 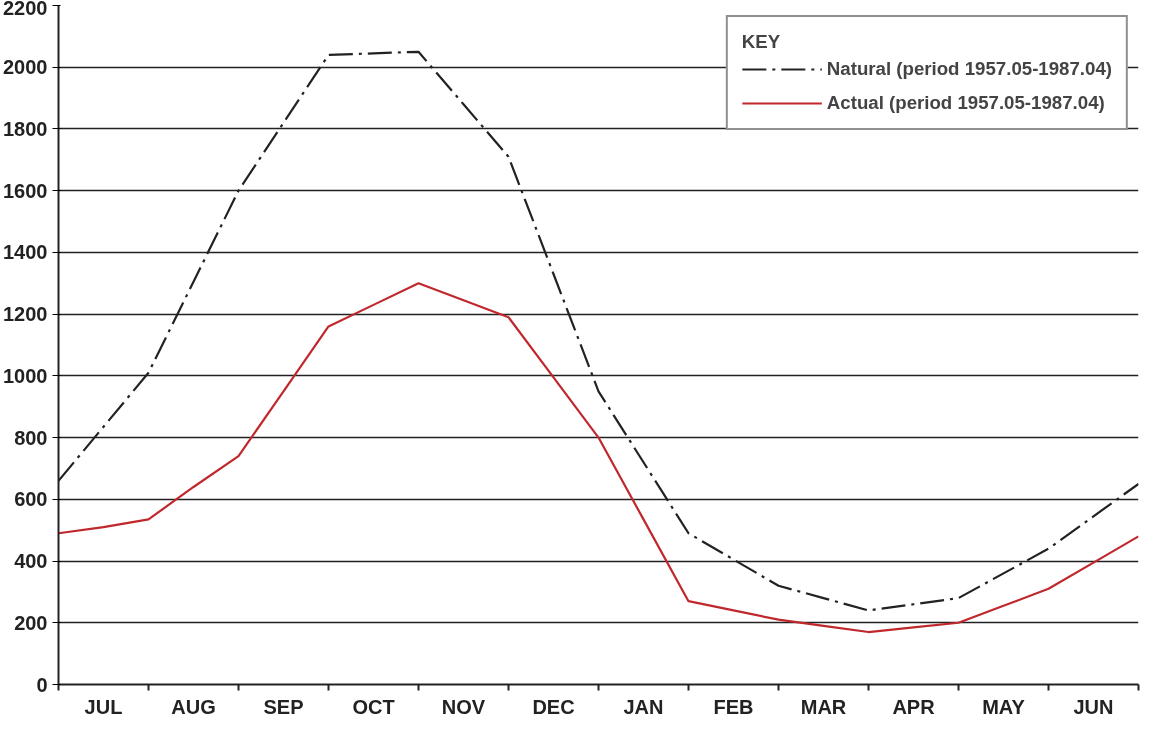 I want to click on x-tick-label: FEB, so click(x=733, y=706).